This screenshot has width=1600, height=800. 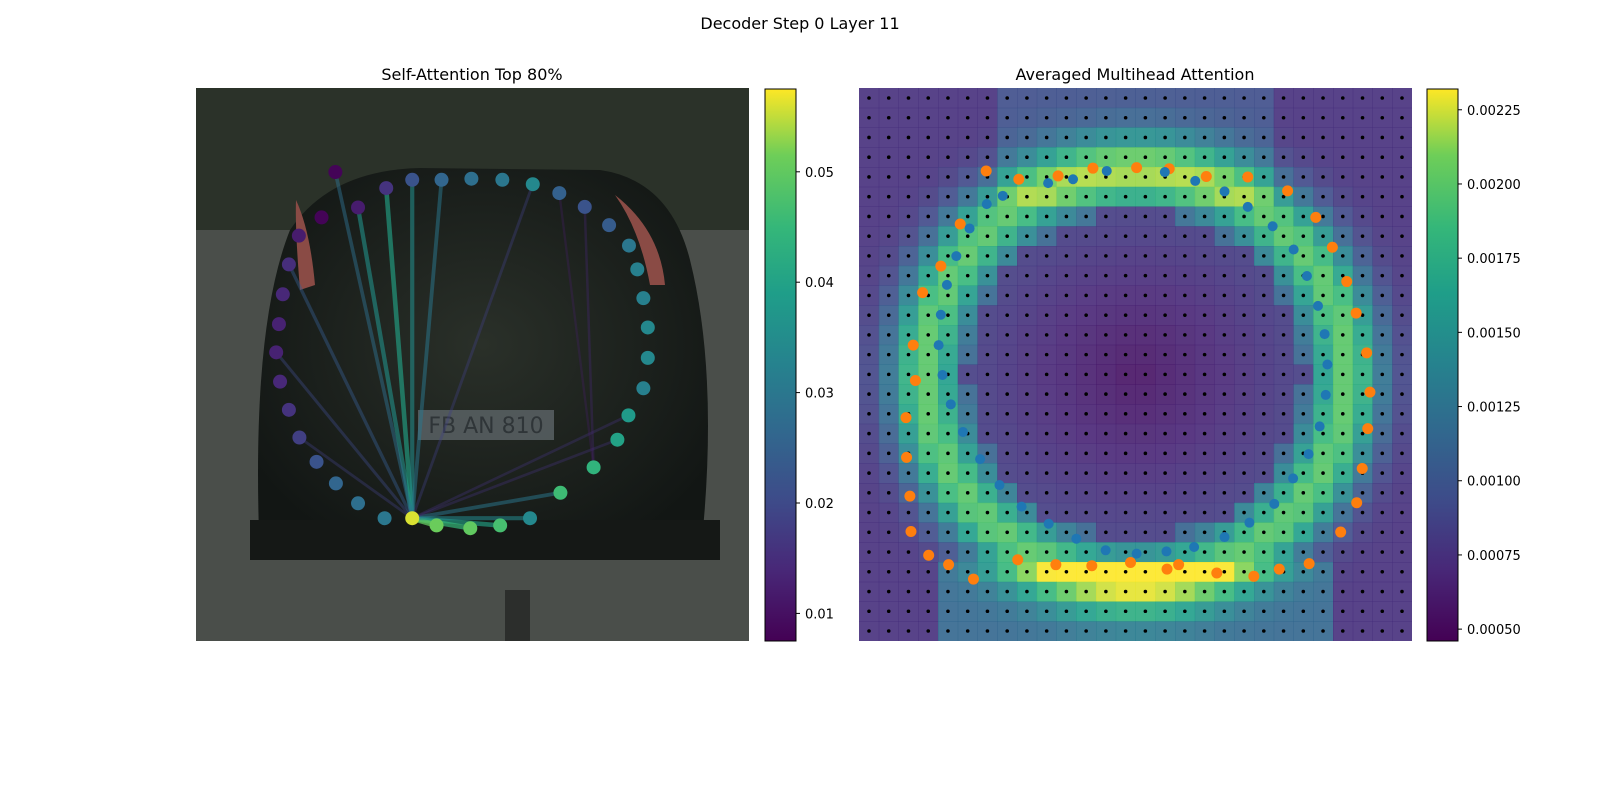 I want to click on right-colorbar, so click(x=1442, y=365).